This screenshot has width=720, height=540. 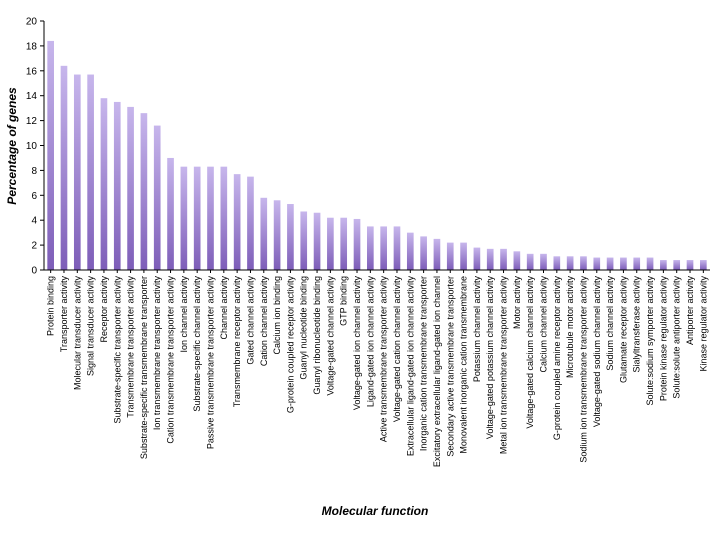 What do you see at coordinates (317, 335) in the screenshot?
I see `x-tick-label: Guanyl ribonucleotide binding` at bounding box center [317, 335].